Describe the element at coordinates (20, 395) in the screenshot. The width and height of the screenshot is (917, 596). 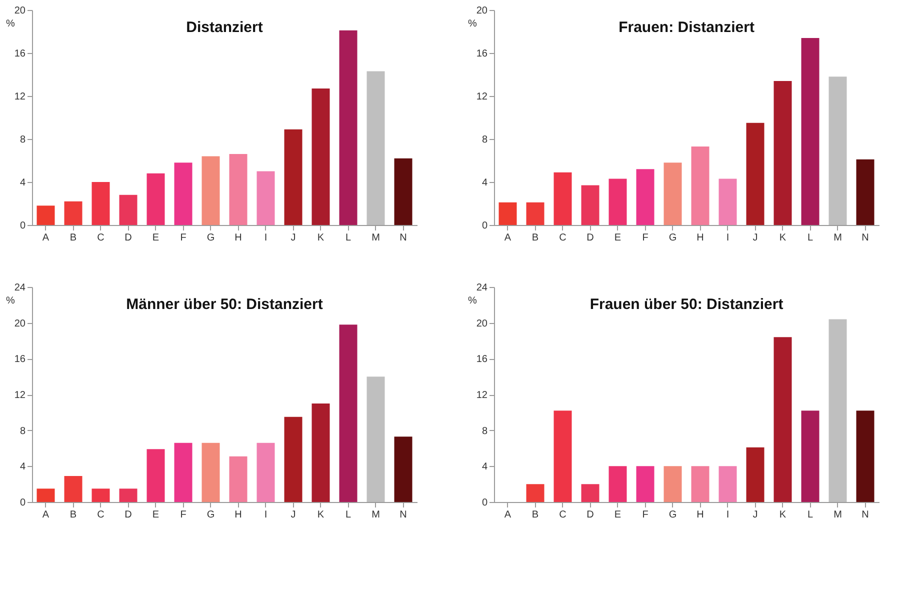
I see `y-tick-label: 12` at that location.